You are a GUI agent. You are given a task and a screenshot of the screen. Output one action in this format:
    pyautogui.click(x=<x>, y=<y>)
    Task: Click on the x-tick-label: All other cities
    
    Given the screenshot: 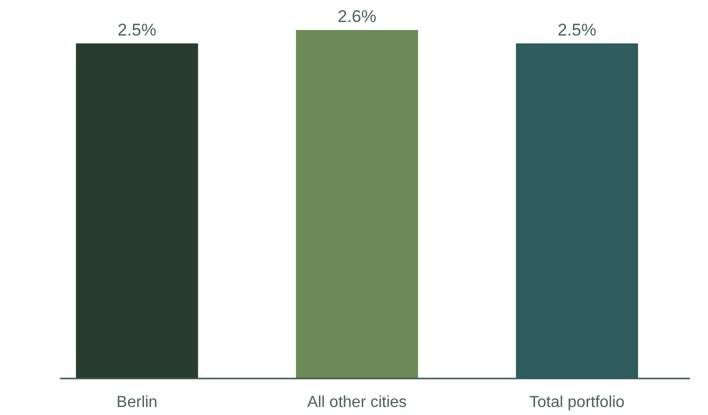 What is the action you would take?
    pyautogui.click(x=357, y=402)
    